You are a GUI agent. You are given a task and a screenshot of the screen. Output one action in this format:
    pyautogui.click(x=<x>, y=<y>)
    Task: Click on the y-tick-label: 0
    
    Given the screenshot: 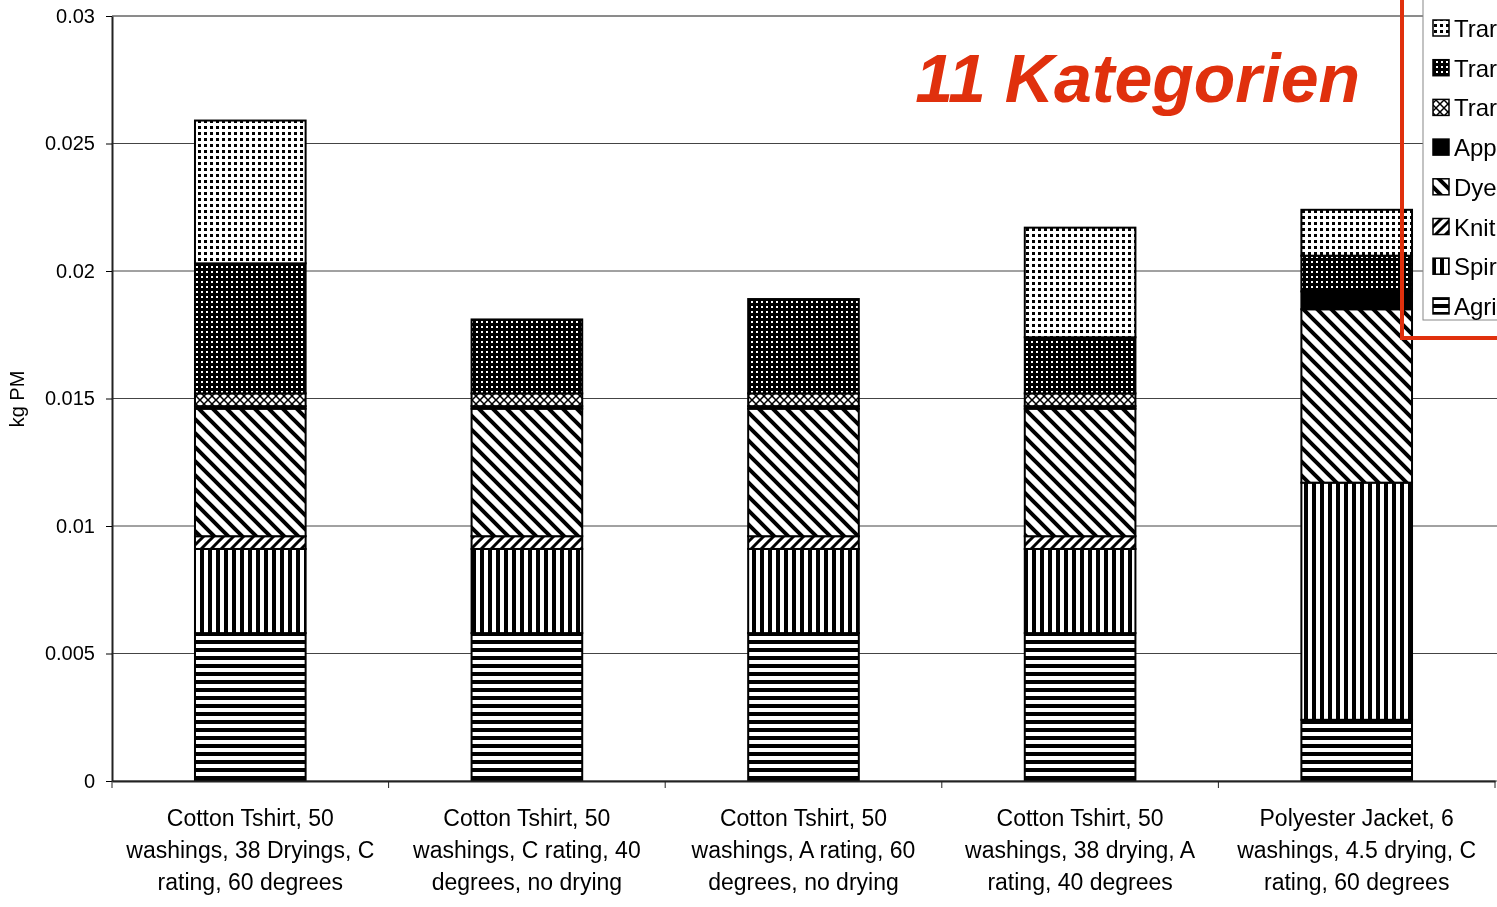 What is the action you would take?
    pyautogui.click(x=89, y=780)
    